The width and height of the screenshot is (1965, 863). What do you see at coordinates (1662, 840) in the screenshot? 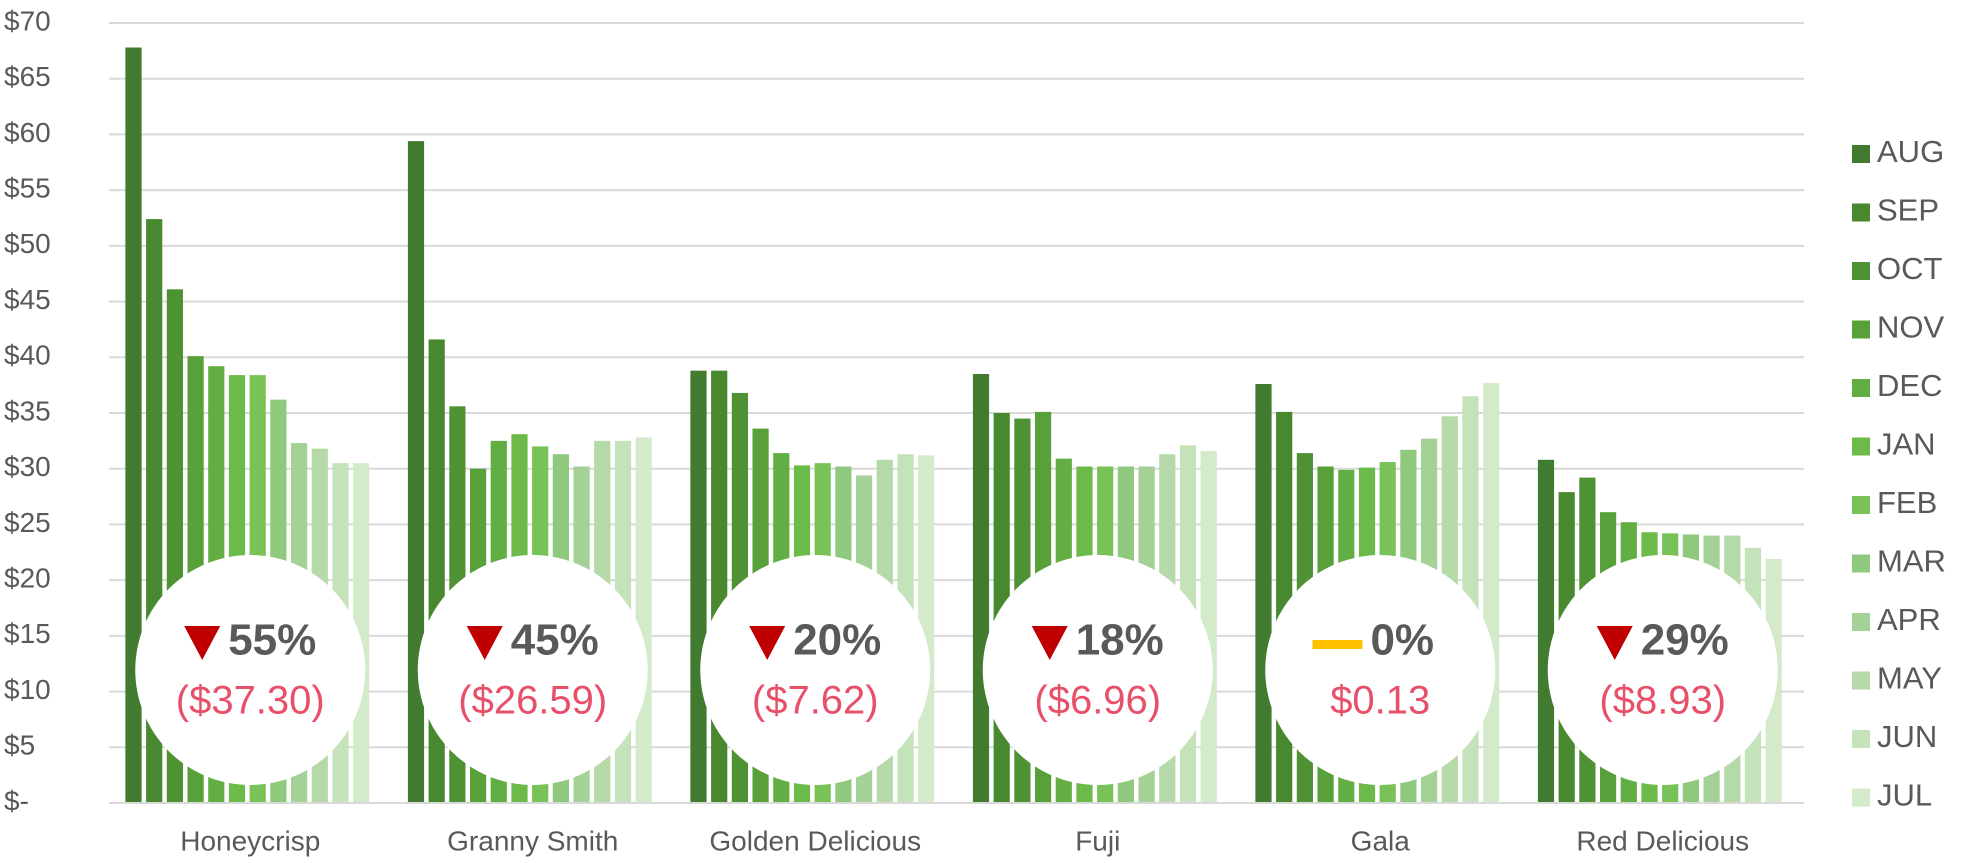
I see `x-tick-label: Red Delicious` at bounding box center [1662, 840].